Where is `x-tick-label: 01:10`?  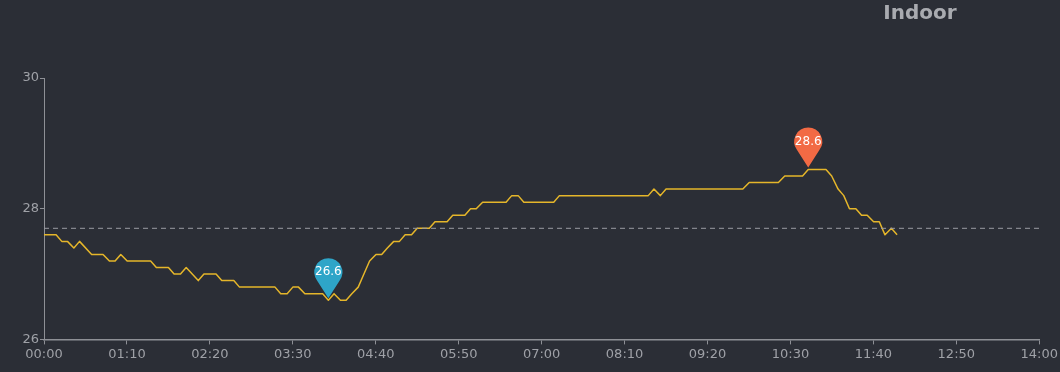
x-tick-label: 01:10 is located at coordinates (127, 353).